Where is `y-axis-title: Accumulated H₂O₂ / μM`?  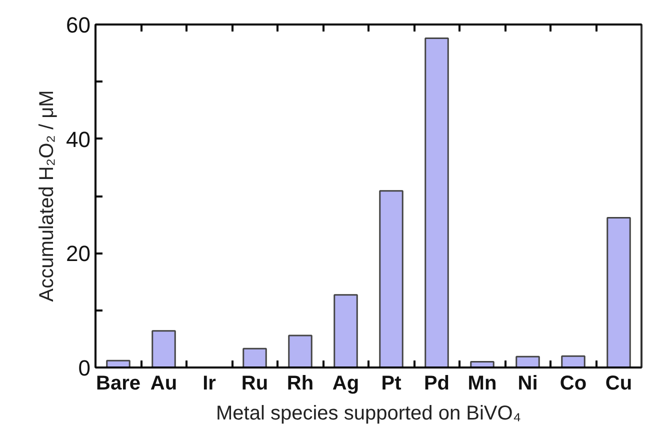 y-axis-title: Accumulated H₂O₂ / μM is located at coordinates (47, 196).